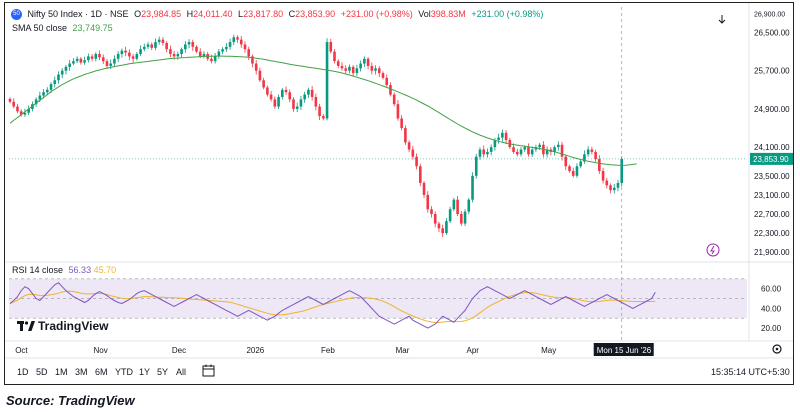 Image resolution: width=800 pixels, height=412 pixels. Describe the element at coordinates (23, 372) in the screenshot. I see `tf-1d: 1D` at that location.